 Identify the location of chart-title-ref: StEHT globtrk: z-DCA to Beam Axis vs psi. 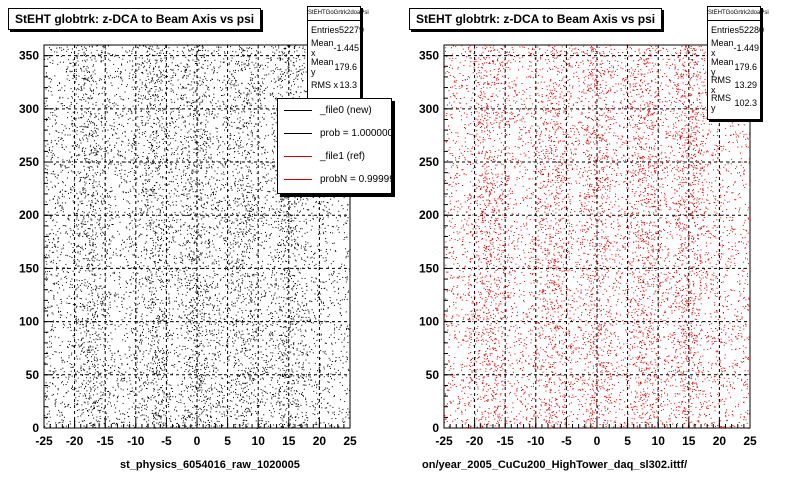
(536, 19).